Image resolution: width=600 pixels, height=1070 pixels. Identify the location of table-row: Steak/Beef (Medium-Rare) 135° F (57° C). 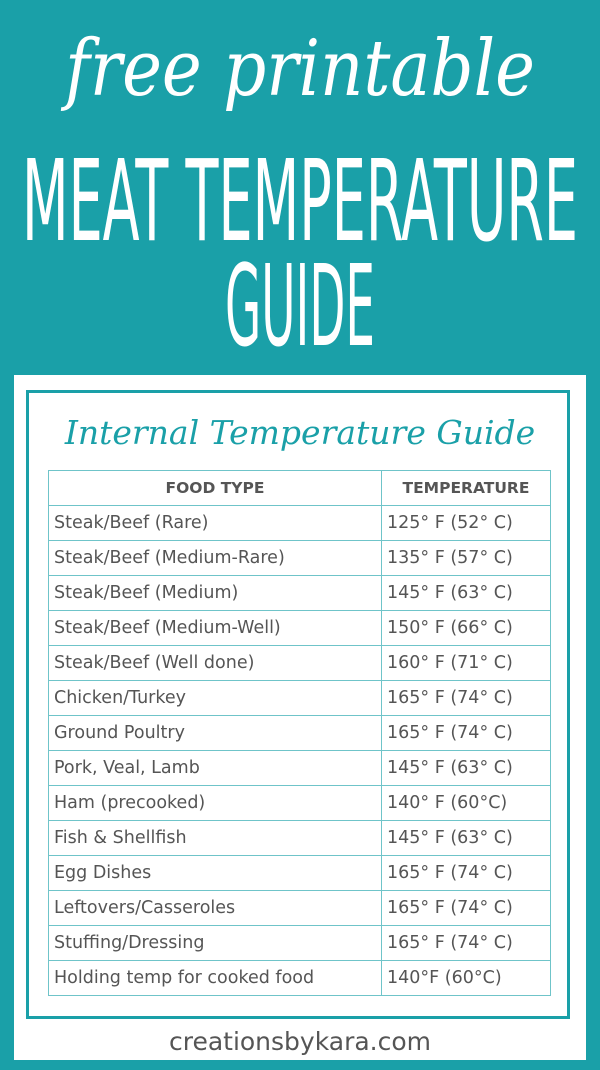
(299, 558).